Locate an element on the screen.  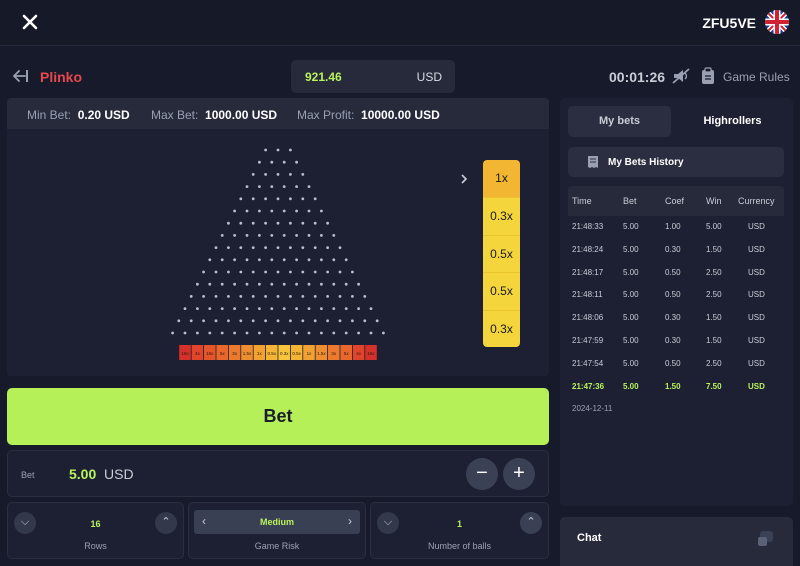
table-row: 21:48:33 5.00 1.00 5.00 USD is located at coordinates (676, 227).